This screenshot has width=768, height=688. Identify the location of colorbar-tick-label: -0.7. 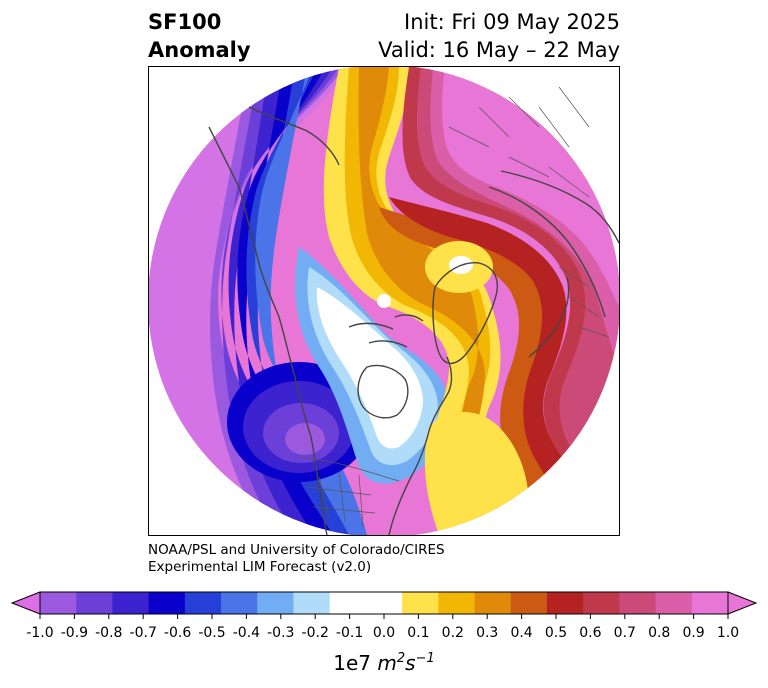
(143, 633).